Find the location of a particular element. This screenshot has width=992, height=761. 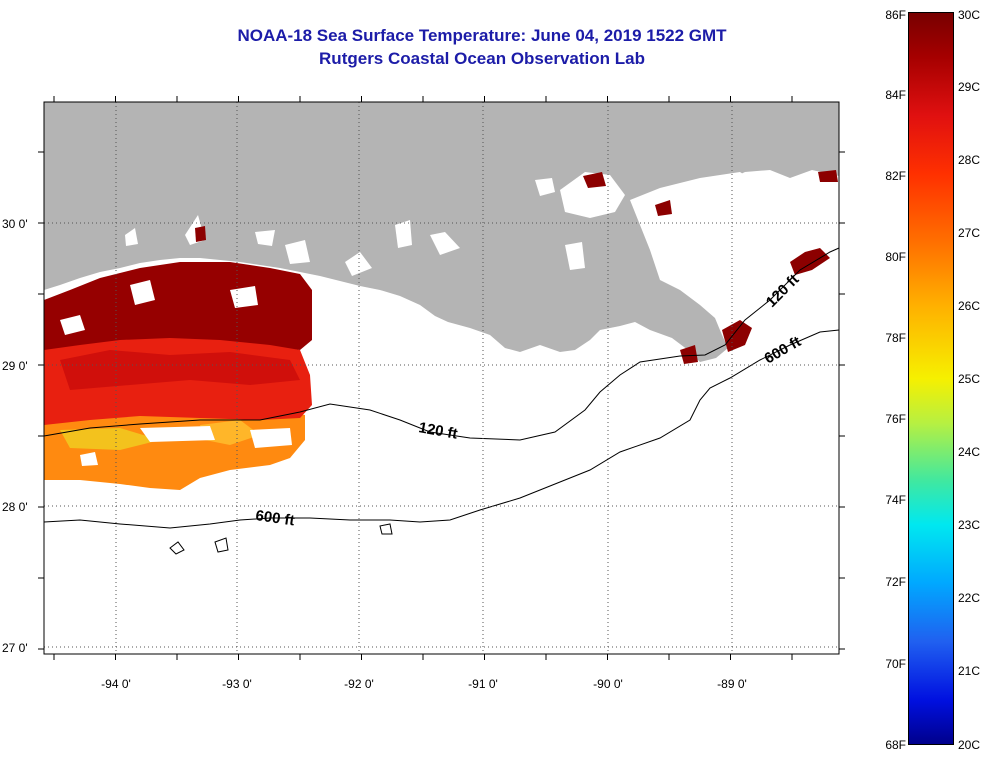

latitude-label: 27 0' is located at coordinates (15, 648).